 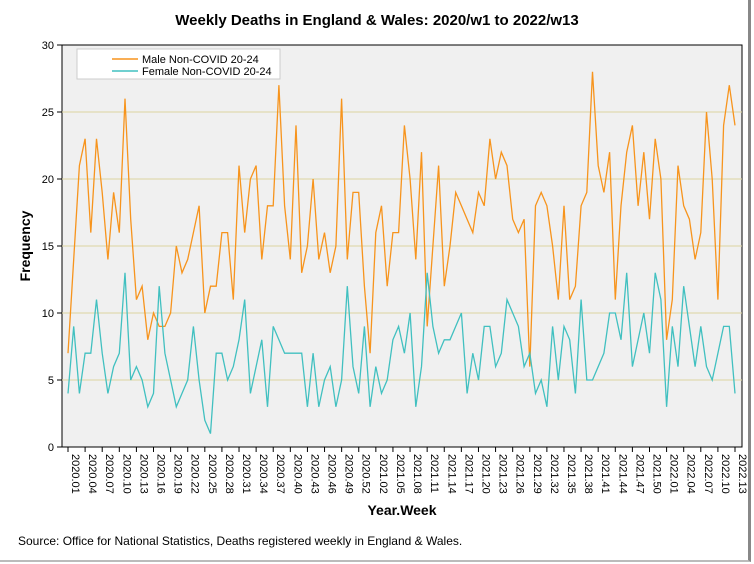 What do you see at coordinates (51, 448) in the screenshot?
I see `y-tick-label: 0` at bounding box center [51, 448].